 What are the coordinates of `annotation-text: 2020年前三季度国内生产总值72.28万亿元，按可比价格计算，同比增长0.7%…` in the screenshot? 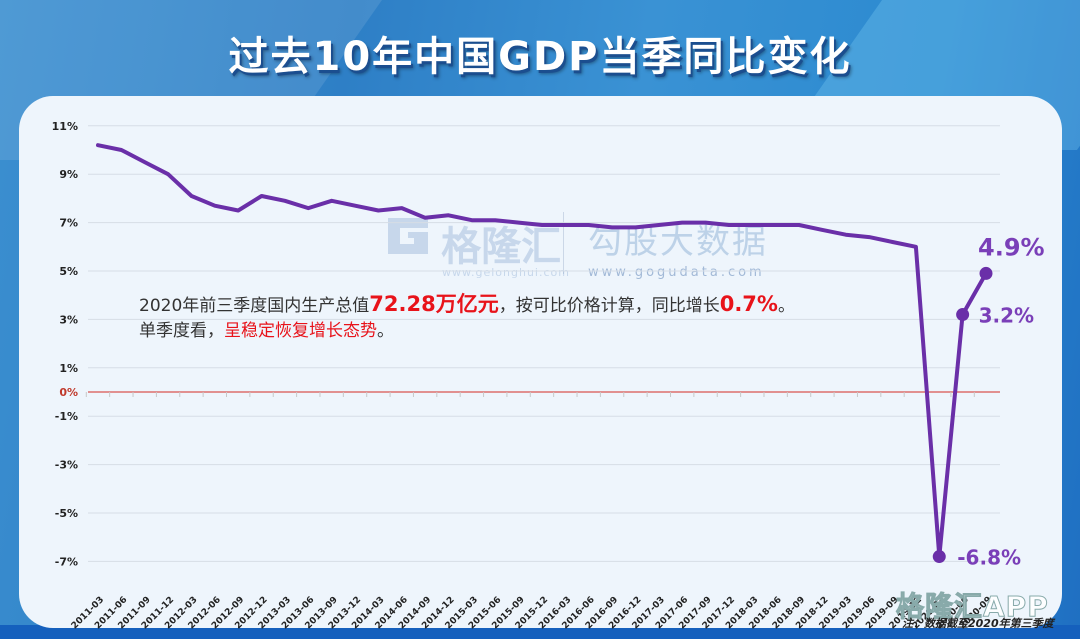 It's located at (467, 318).